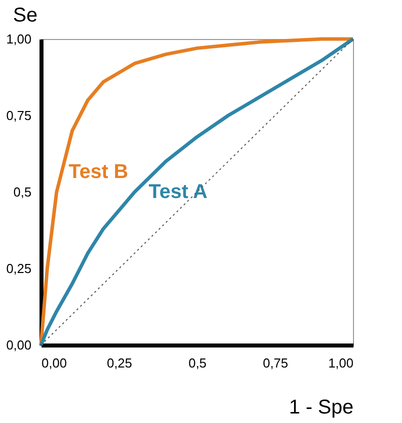  What do you see at coordinates (275, 363) in the screenshot?
I see `x-tick-label: 0,75` at bounding box center [275, 363].